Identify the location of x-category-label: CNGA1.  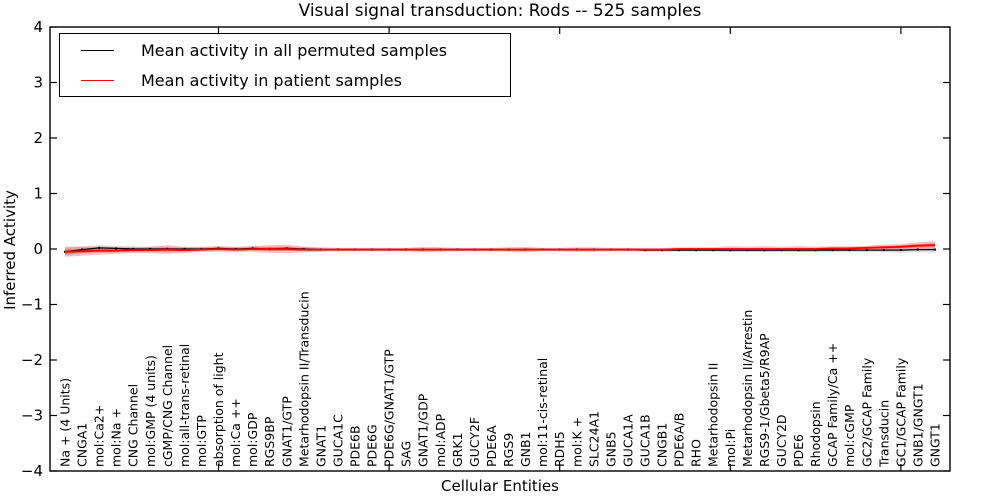
(82, 445).